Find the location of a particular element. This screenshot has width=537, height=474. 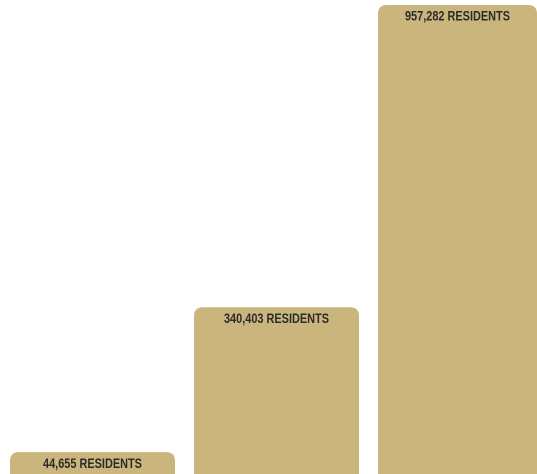

value-label: 44,655 RESIDENTS is located at coordinates (92, 463).